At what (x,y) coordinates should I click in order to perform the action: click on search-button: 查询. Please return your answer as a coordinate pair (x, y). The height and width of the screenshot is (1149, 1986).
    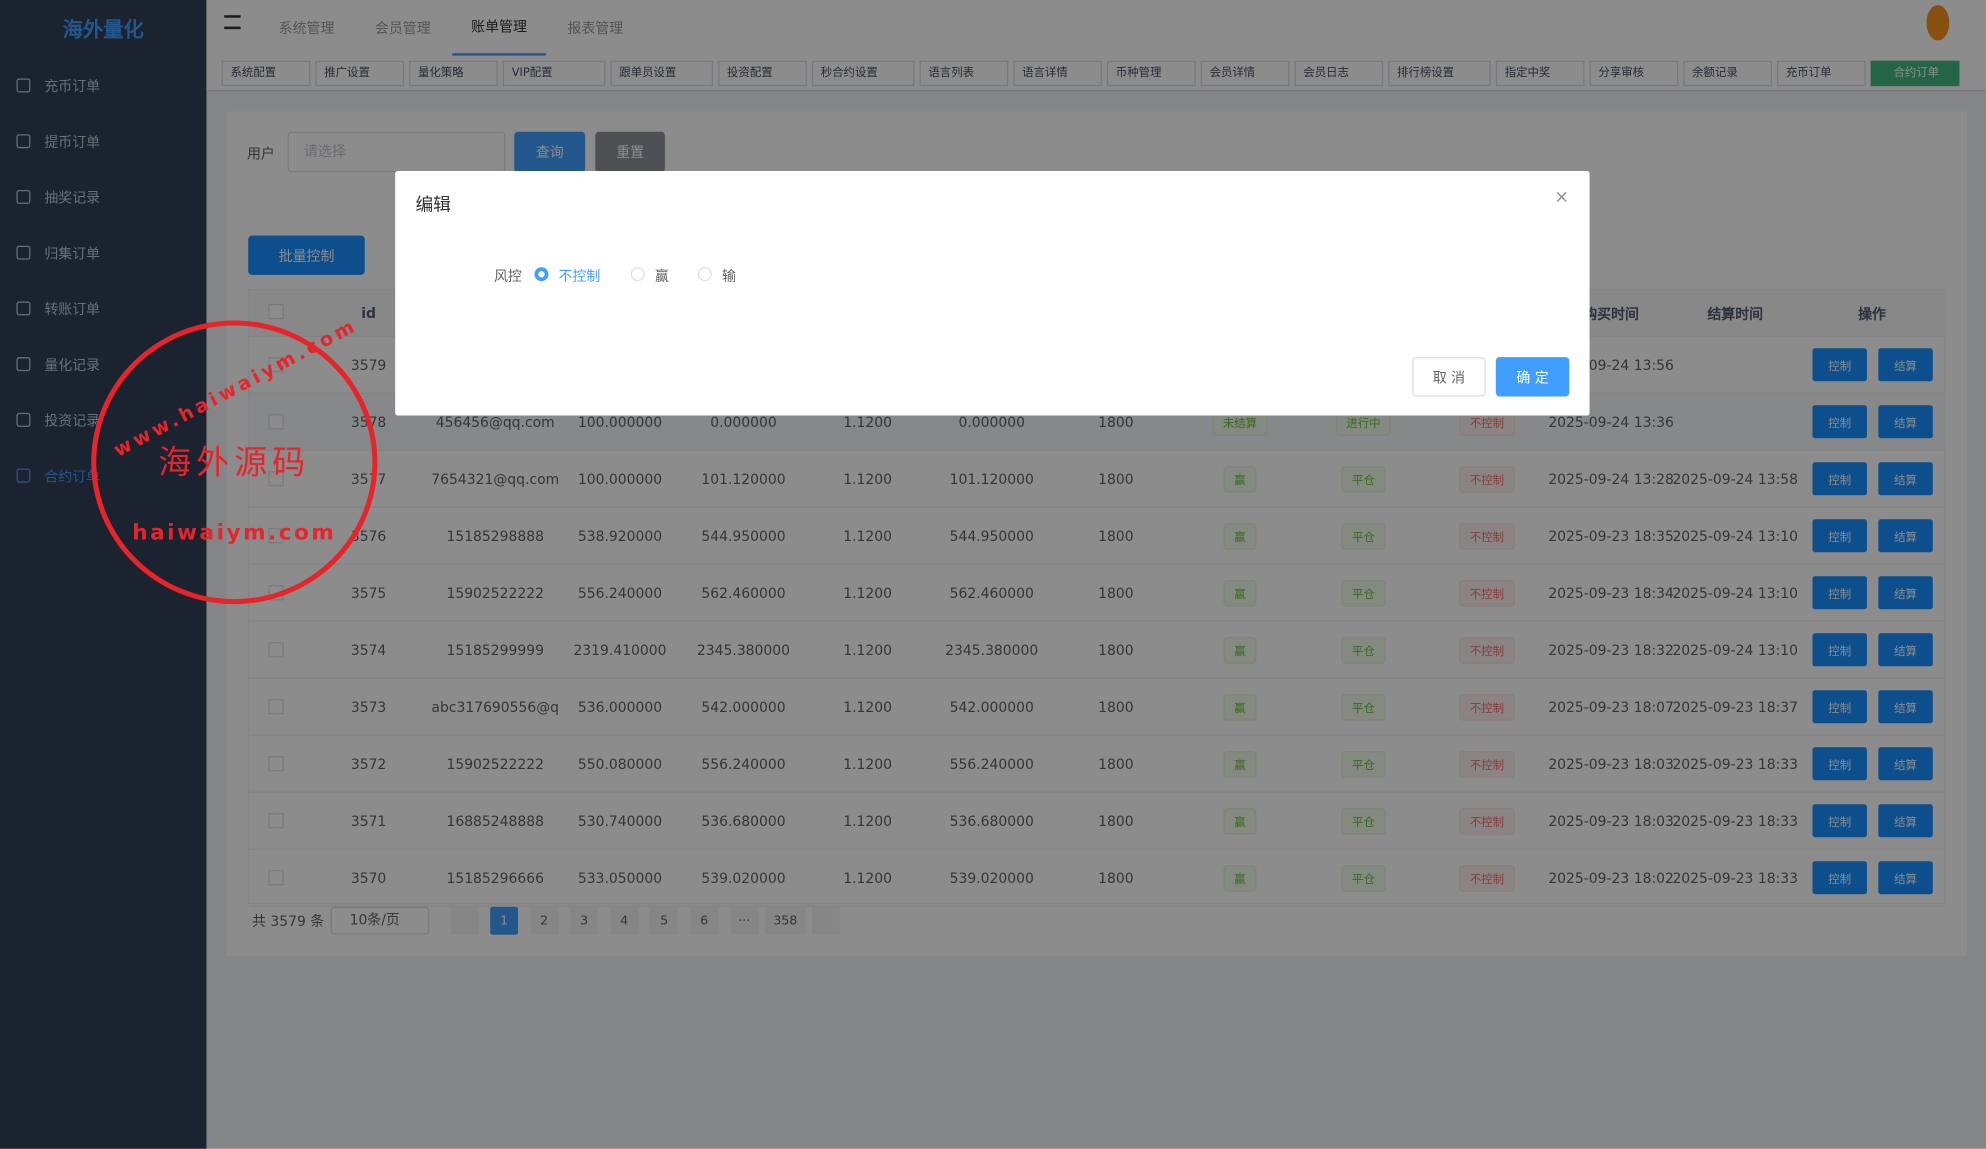
    Looking at the image, I should click on (550, 152).